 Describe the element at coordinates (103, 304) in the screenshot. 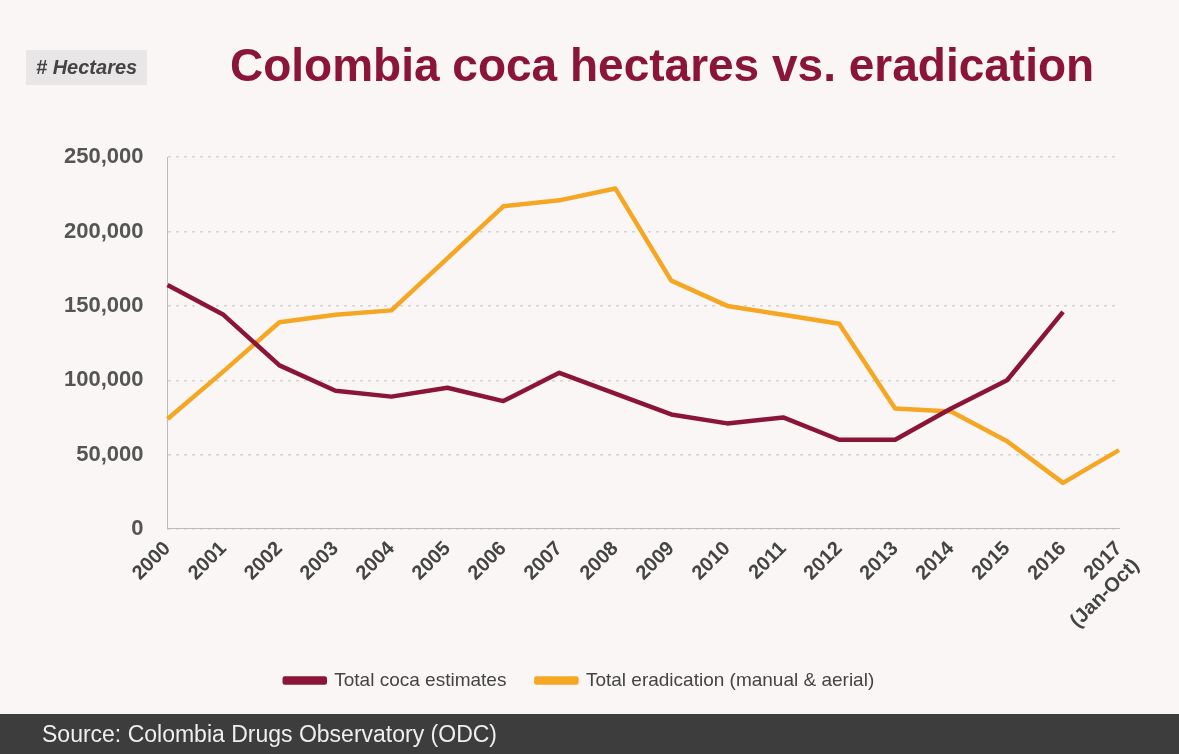

I see `y-tick-label: 150,000` at that location.